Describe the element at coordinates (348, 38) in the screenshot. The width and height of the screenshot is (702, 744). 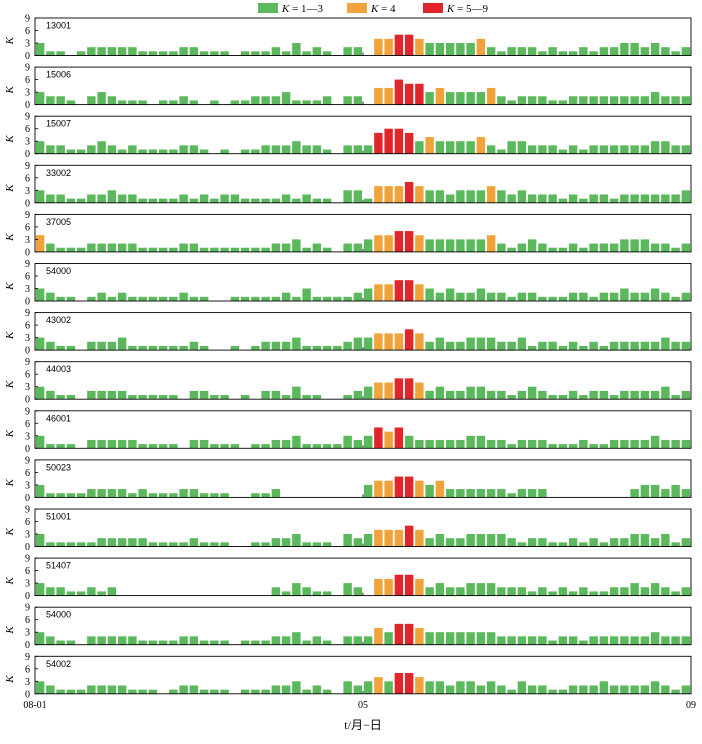
I see `panel-13001: 03 69 K 13001` at that location.